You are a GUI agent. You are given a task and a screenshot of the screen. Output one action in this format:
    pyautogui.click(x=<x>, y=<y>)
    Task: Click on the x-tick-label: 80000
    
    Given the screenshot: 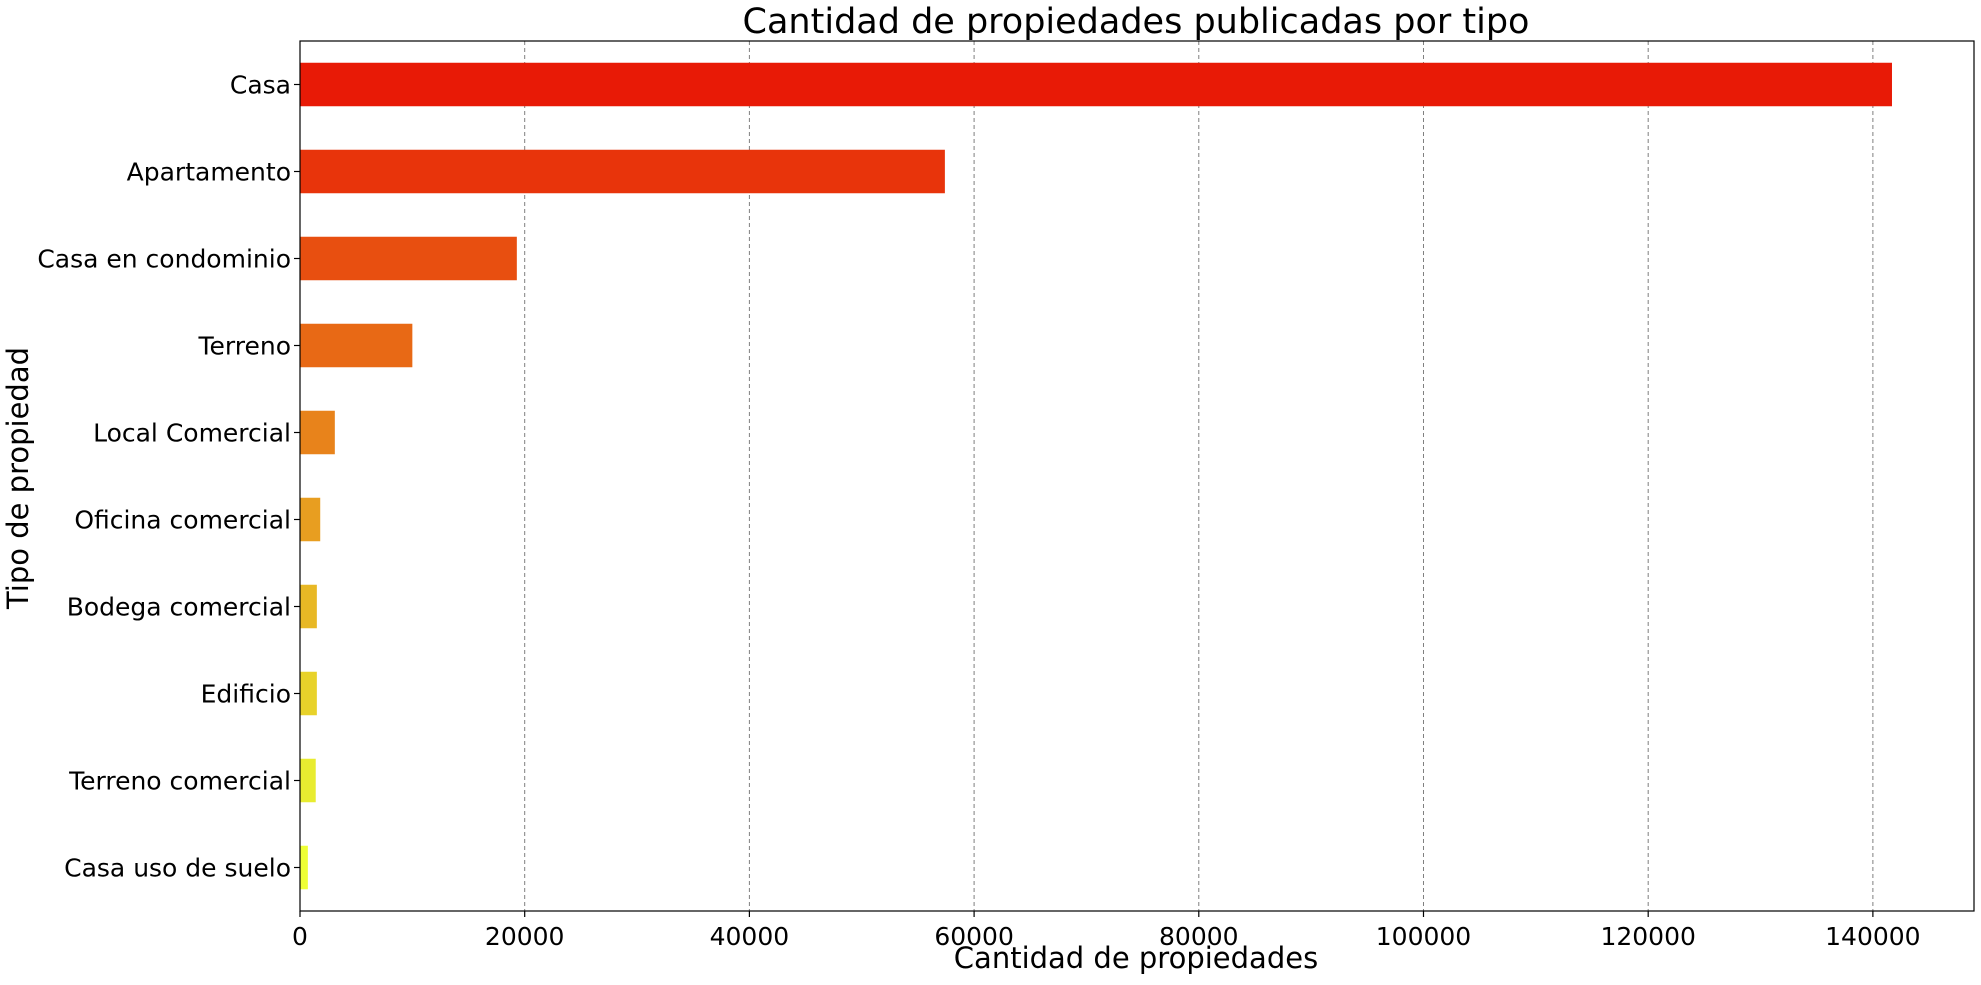 What is the action you would take?
    pyautogui.click(x=1199, y=936)
    